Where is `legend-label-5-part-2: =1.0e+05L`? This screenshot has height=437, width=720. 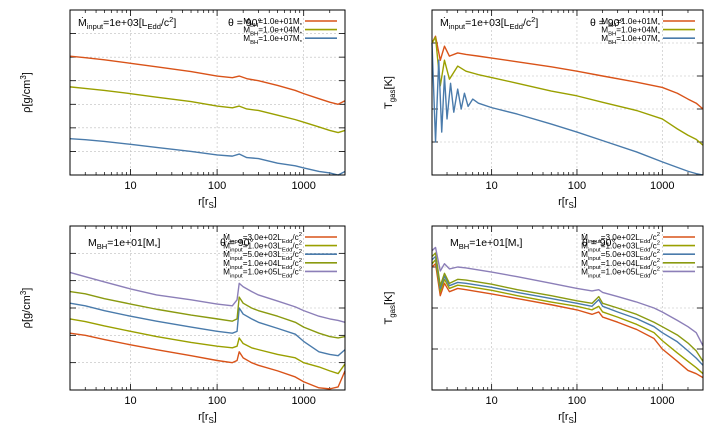 legend-label-5-part-2: =1.0e+05L is located at coordinates (621, 271).